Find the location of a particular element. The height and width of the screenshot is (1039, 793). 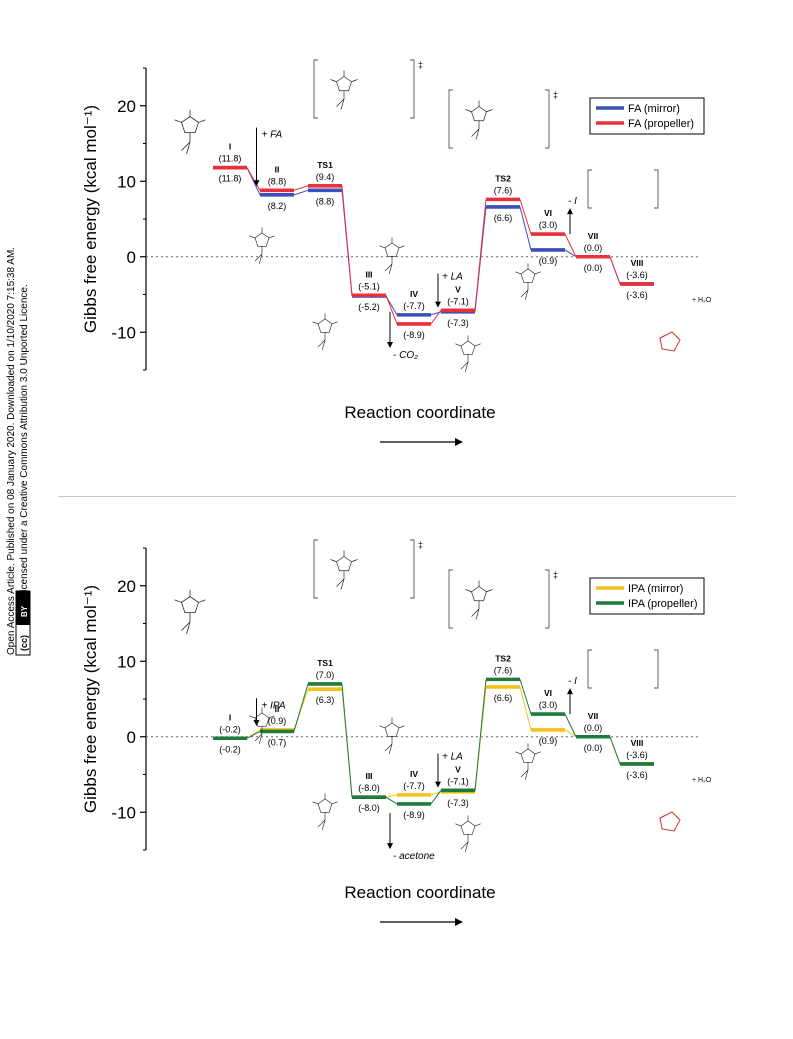

molecule-V is located at coordinates (468, 833).